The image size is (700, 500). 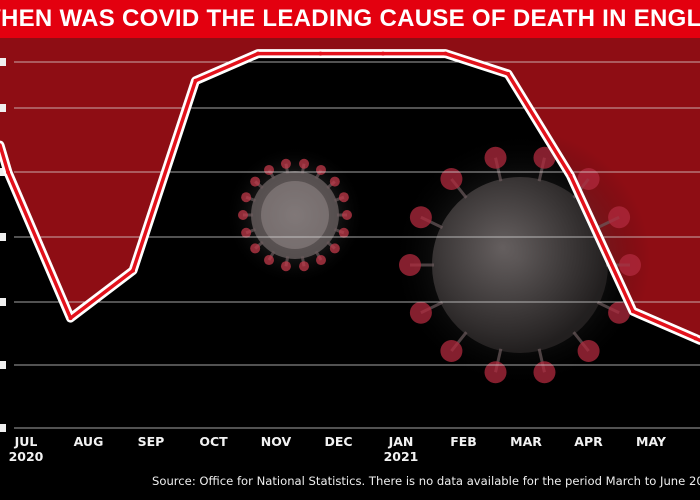 What do you see at coordinates (570, 175) in the screenshot?
I see `data-point-apr` at bounding box center [570, 175].